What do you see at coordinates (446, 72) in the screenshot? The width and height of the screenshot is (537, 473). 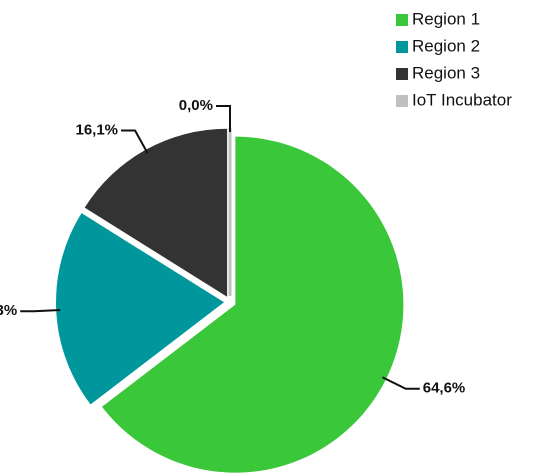 I see `legend-label: Region 3` at bounding box center [446, 72].